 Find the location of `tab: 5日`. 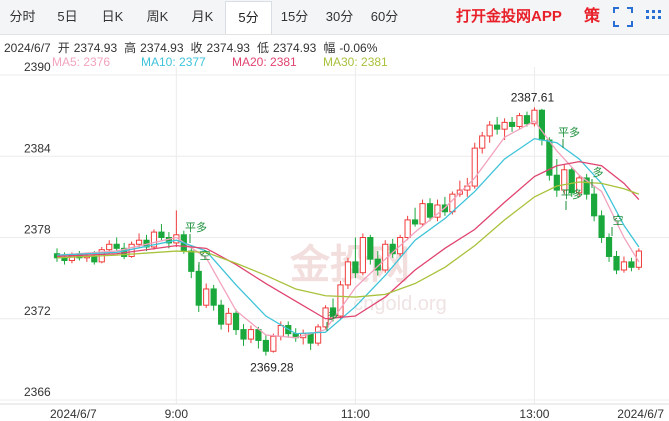

tab: 5日 is located at coordinates (67, 16).